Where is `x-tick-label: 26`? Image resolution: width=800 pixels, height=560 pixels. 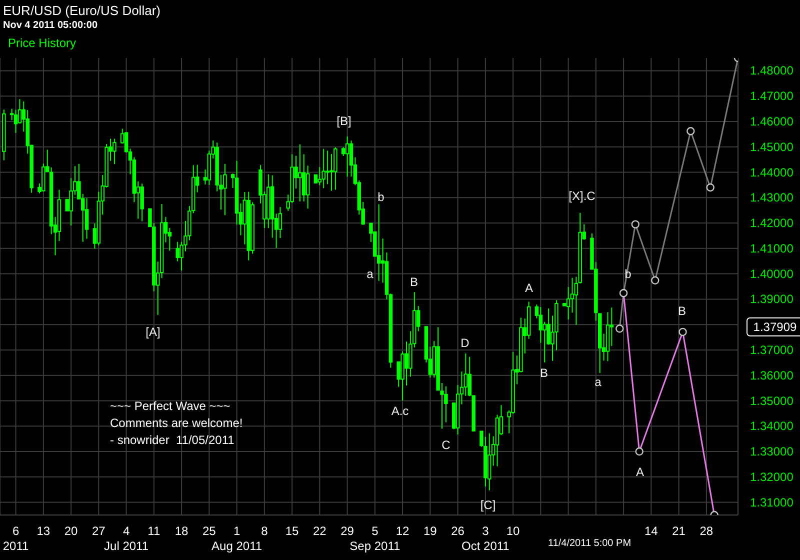
x-tick-label: 26 is located at coordinates (458, 531).